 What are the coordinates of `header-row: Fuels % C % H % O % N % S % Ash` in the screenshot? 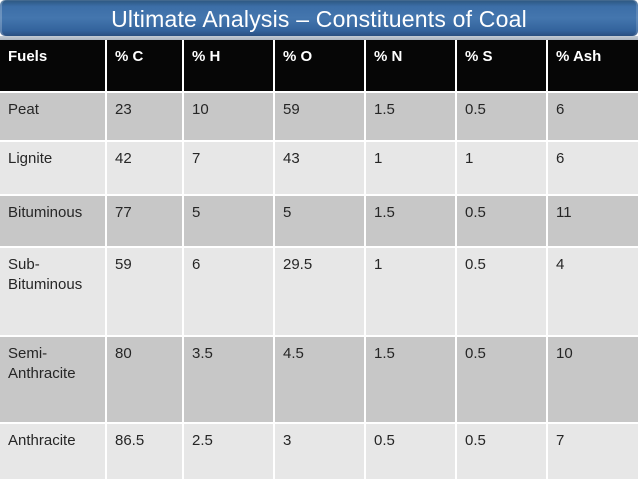 It's located at (319, 66).